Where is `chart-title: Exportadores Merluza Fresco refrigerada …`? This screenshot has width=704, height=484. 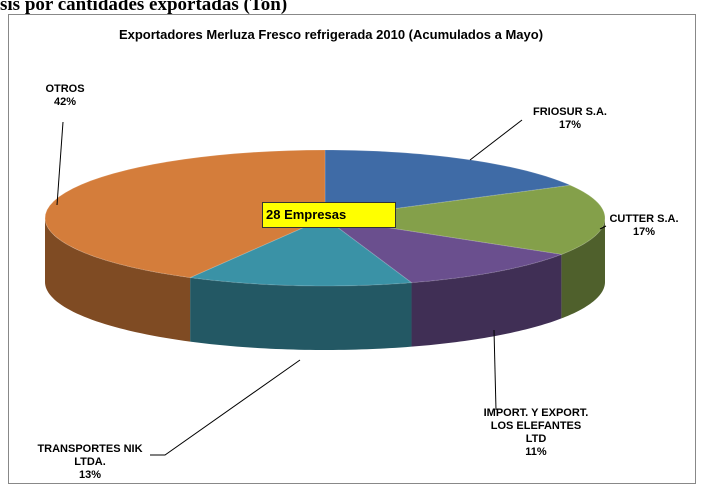
chart-title: Exportadores Merluza Fresco refrigerada … is located at coordinates (331, 34).